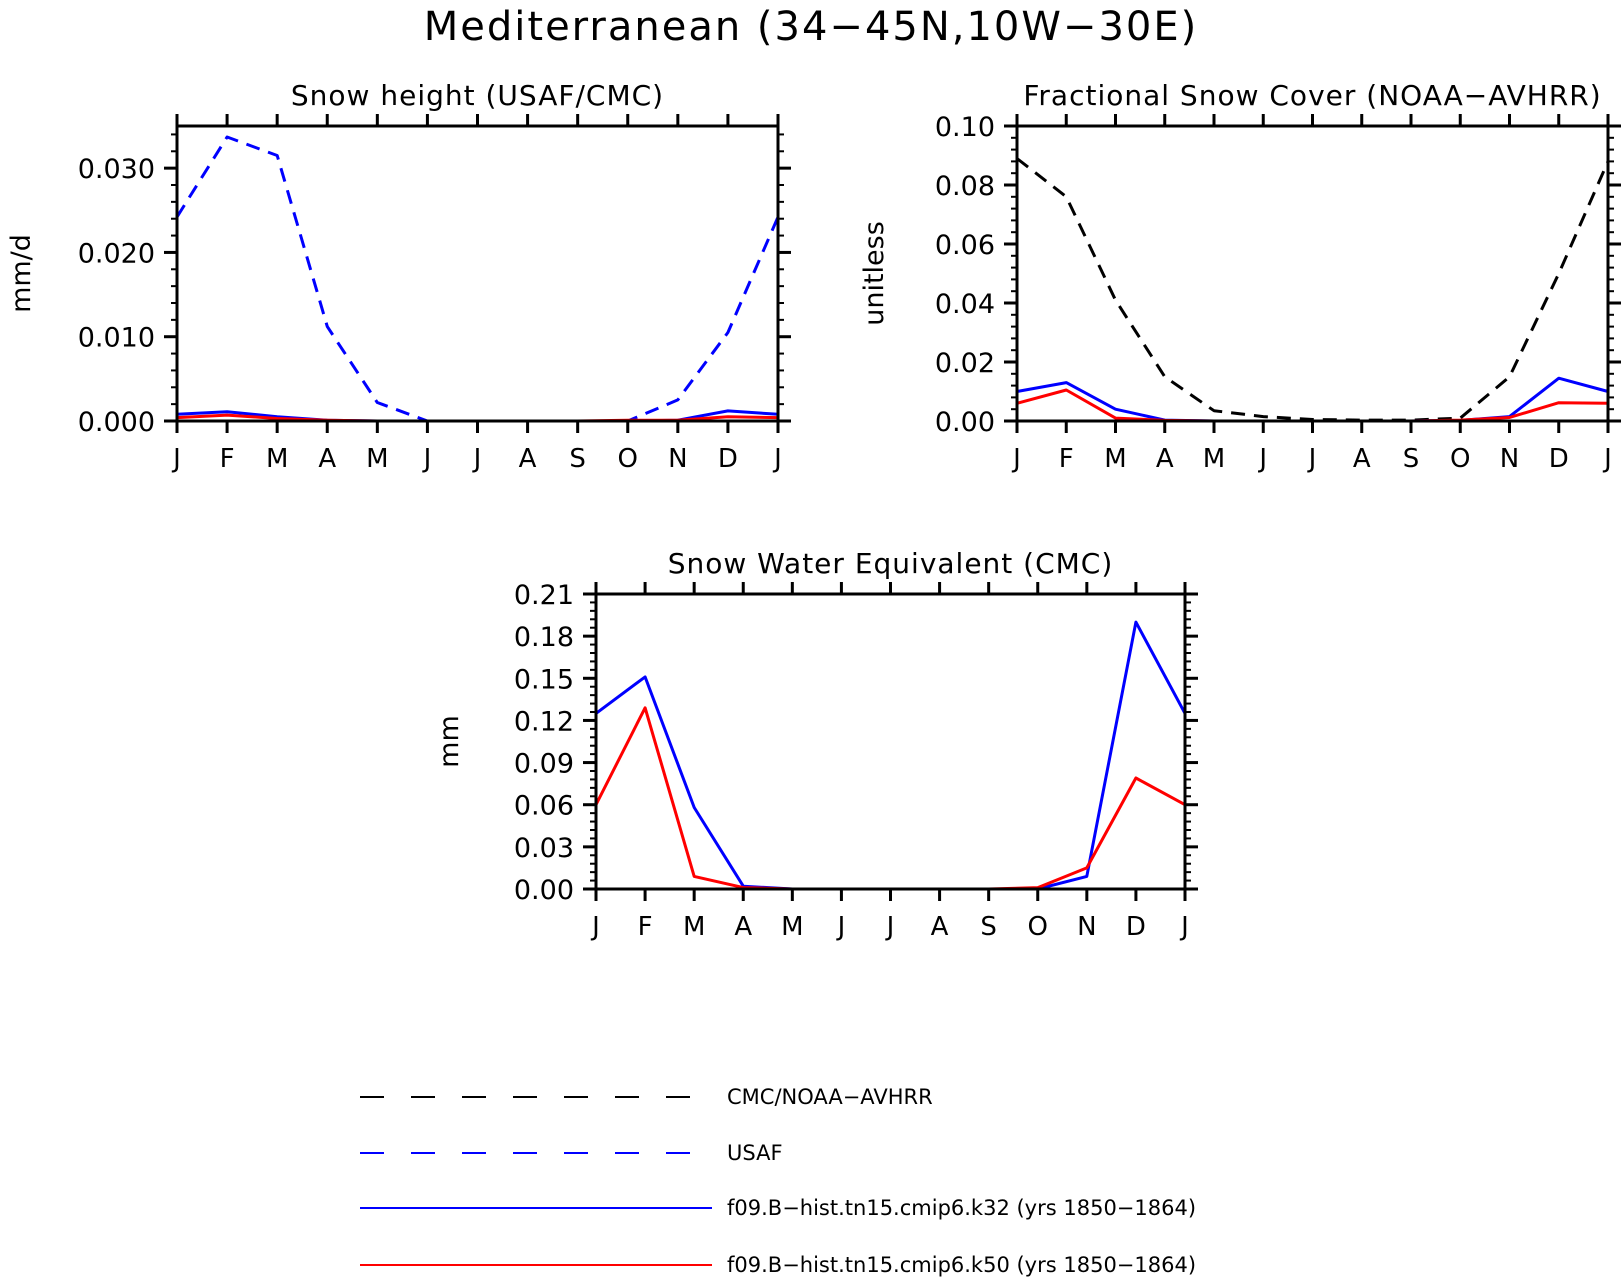  Describe the element at coordinates (628, 459) in the screenshot. I see `snow-height-xtick-label: O` at that location.